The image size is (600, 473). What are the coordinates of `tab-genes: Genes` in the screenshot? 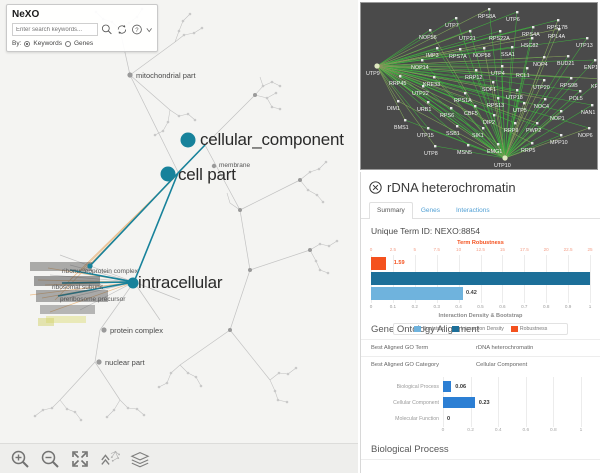 It's located at (430, 210).